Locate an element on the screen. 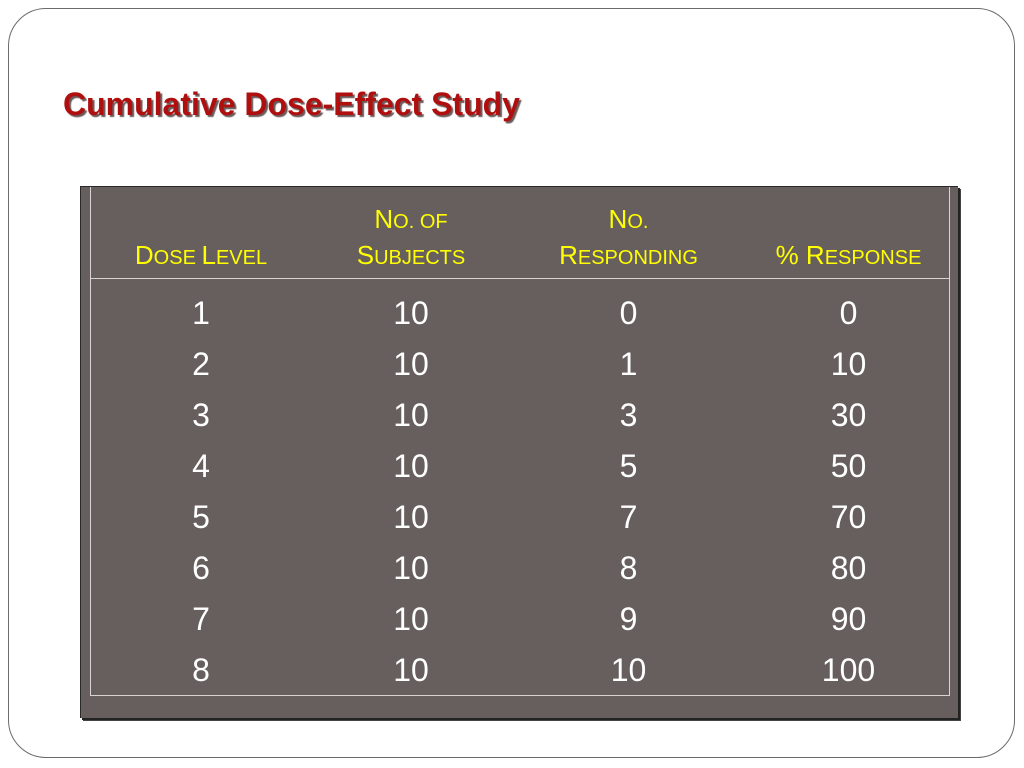 The image size is (1024, 768). header-dose-level: DOSE LEVEL is located at coordinates (201, 237).